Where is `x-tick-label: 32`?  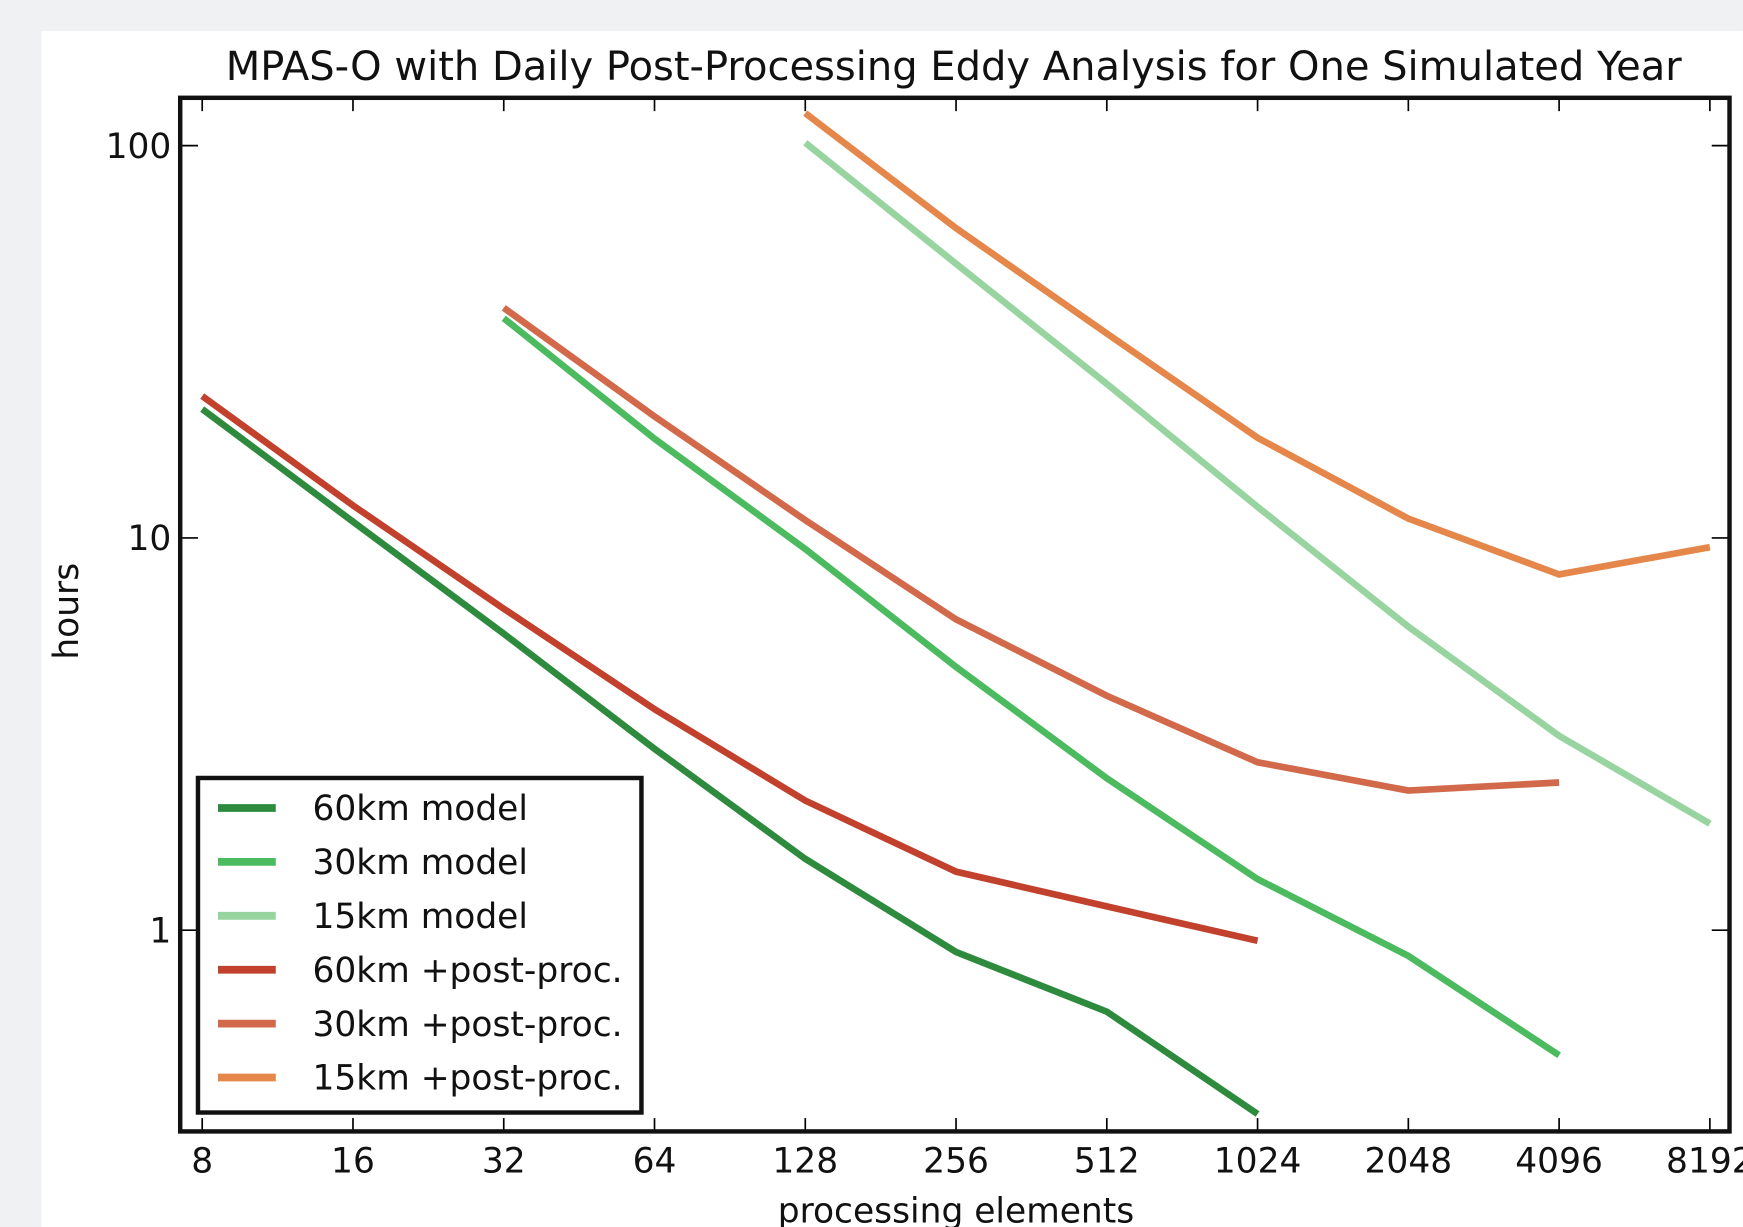
x-tick-label: 32 is located at coordinates (504, 1162).